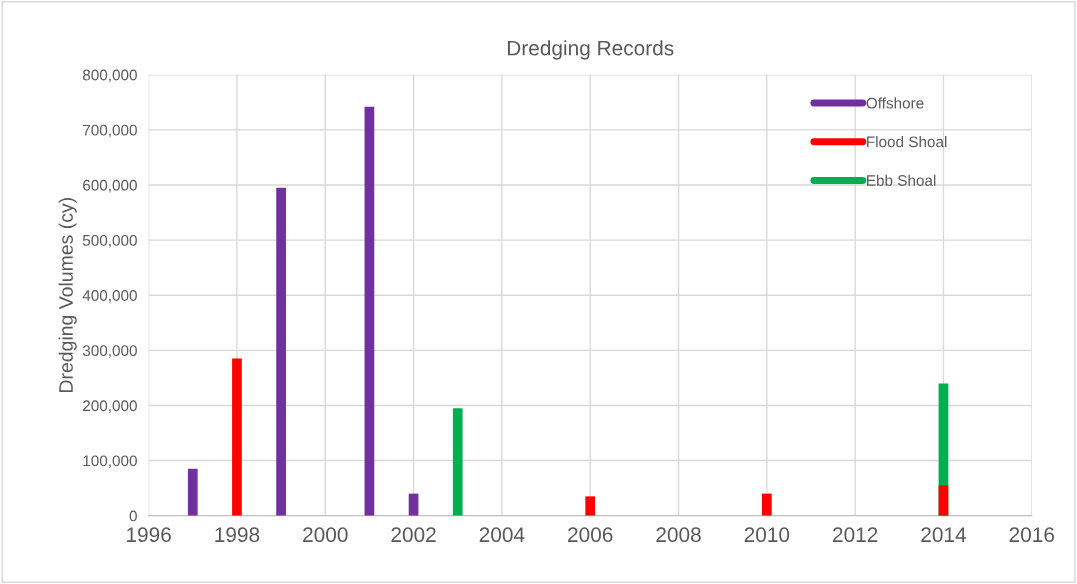  What do you see at coordinates (149, 535) in the screenshot?
I see `x-tick-label: 1996` at bounding box center [149, 535].